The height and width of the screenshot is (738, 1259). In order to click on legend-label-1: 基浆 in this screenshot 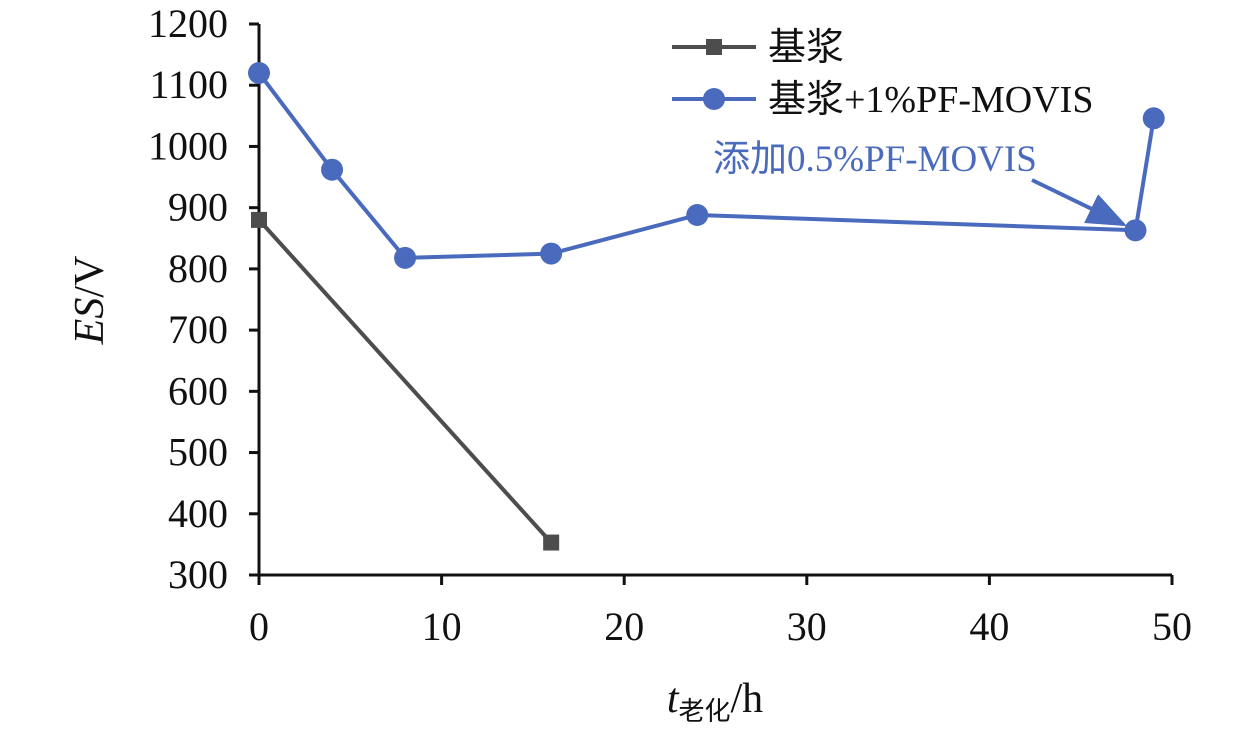, I will do `click(806, 48)`.